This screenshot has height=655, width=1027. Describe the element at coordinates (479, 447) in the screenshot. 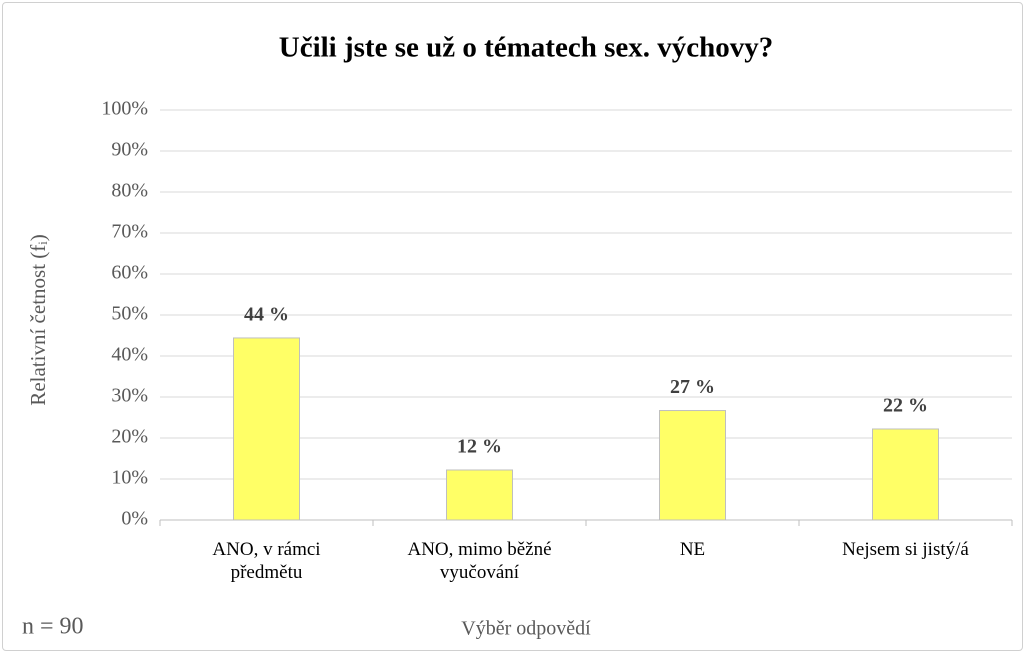

I see `data-label: 12 %` at that location.